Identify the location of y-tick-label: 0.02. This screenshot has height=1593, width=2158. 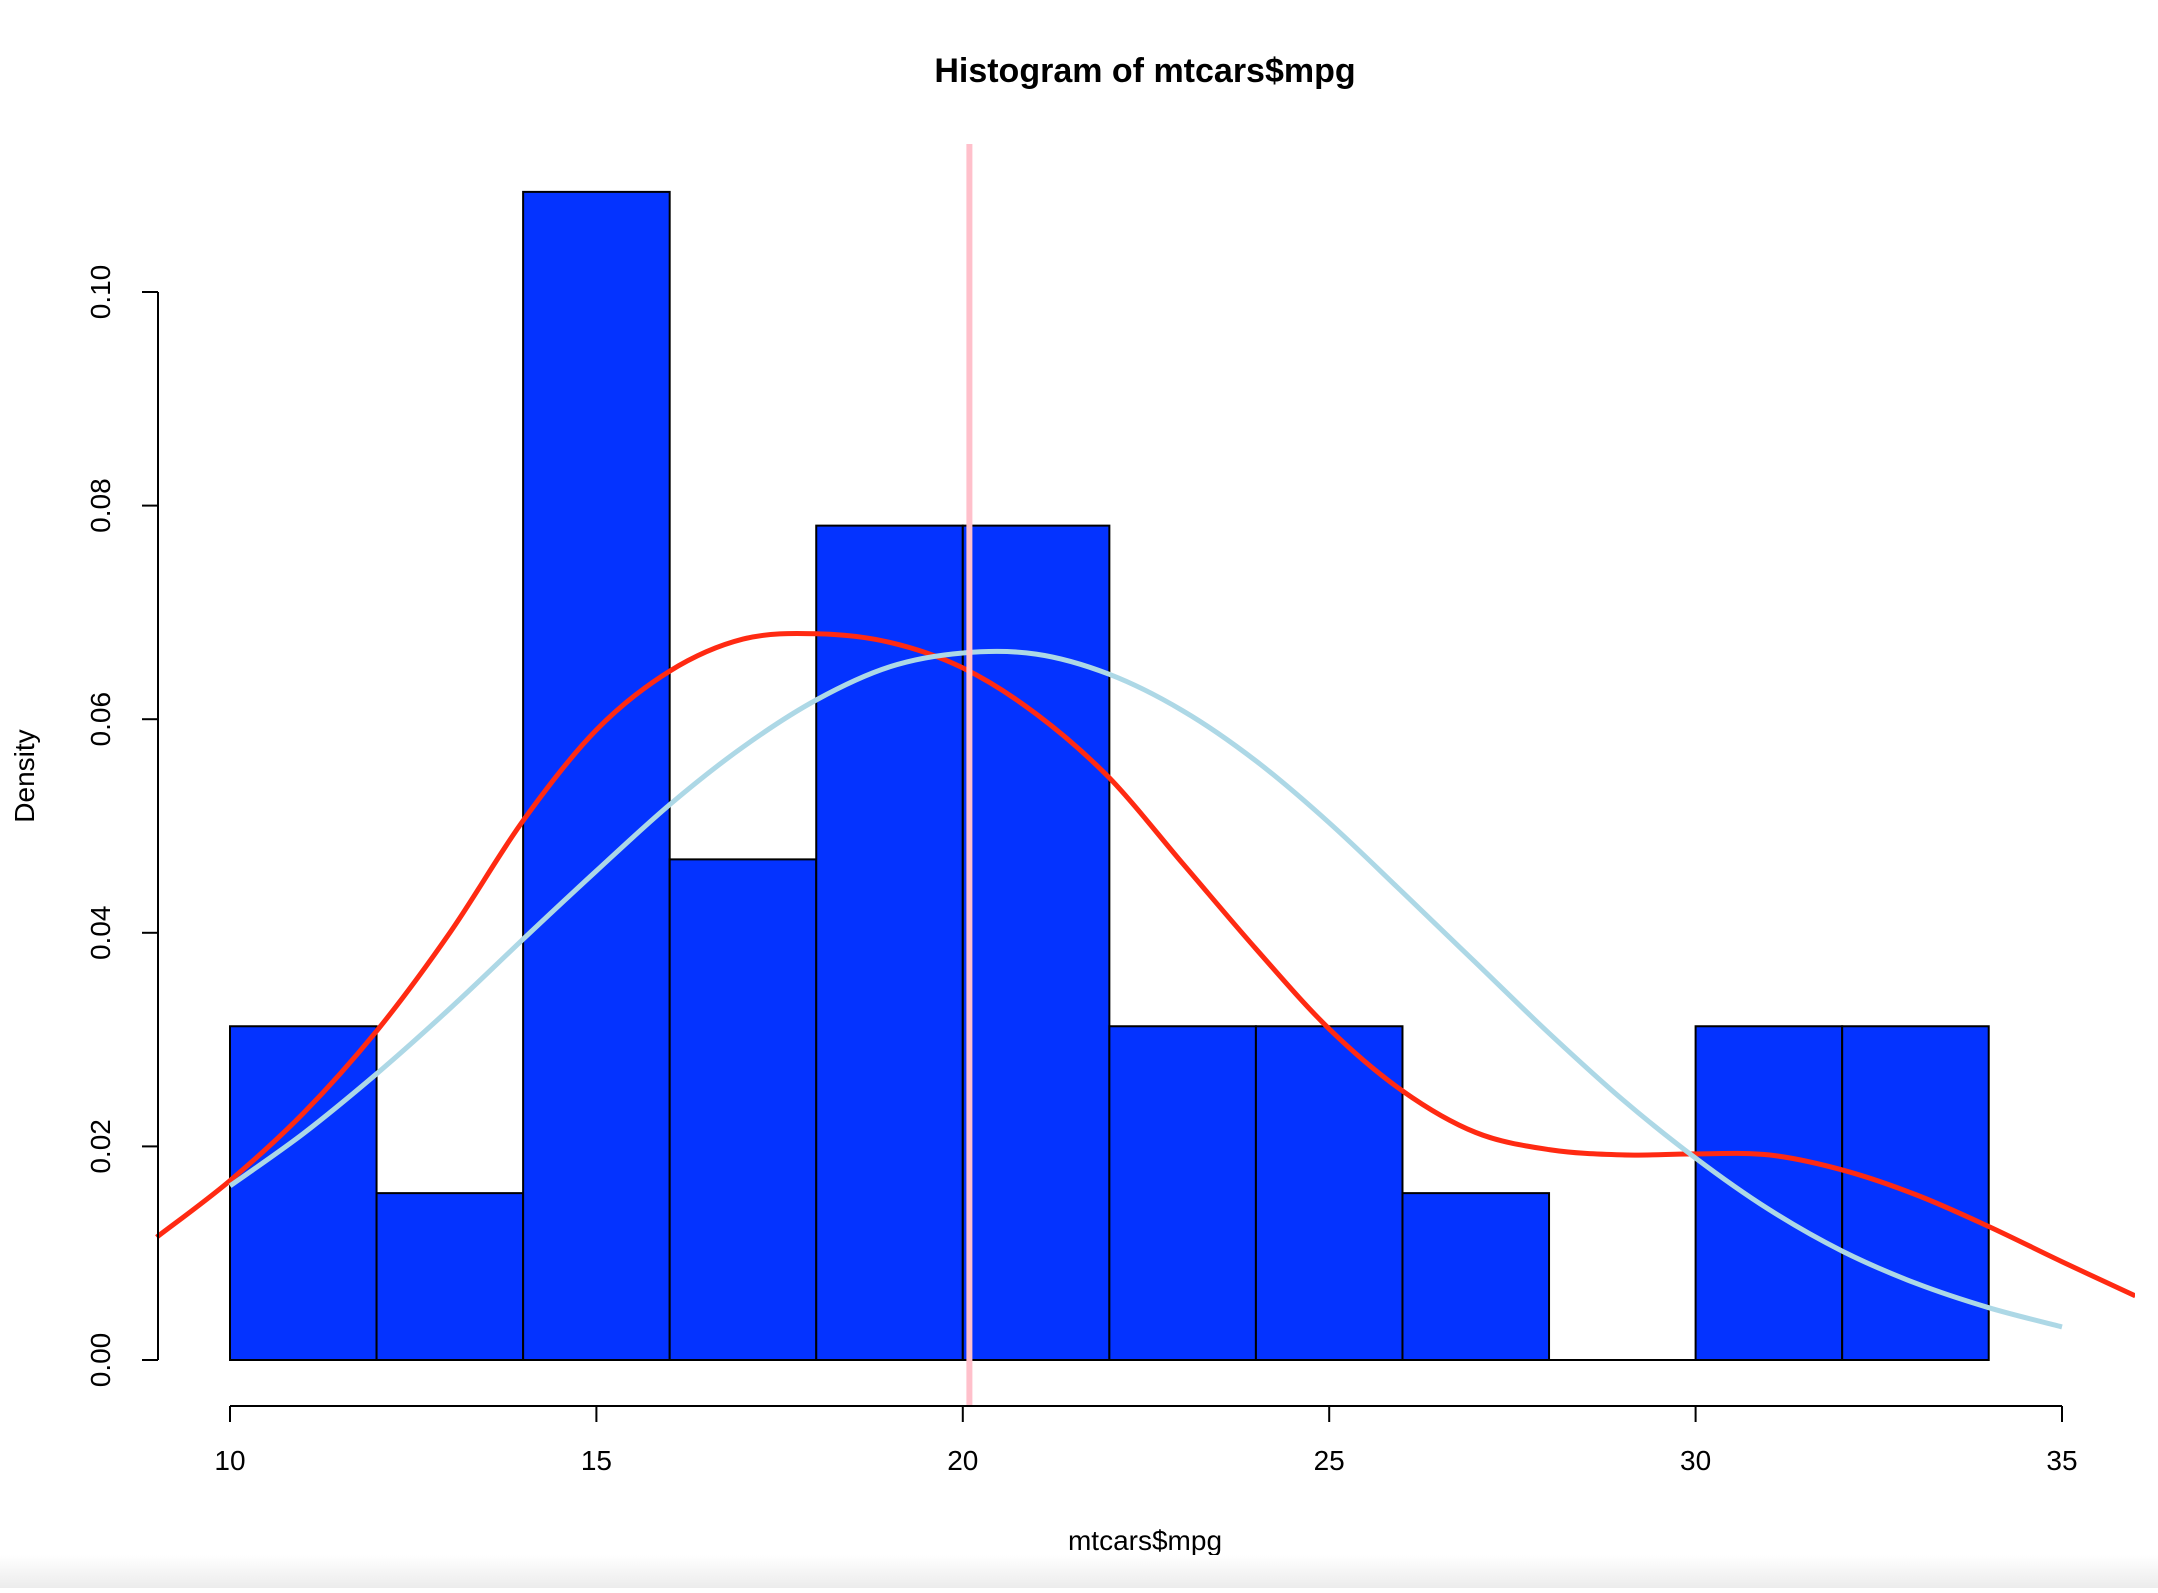
(100, 1146).